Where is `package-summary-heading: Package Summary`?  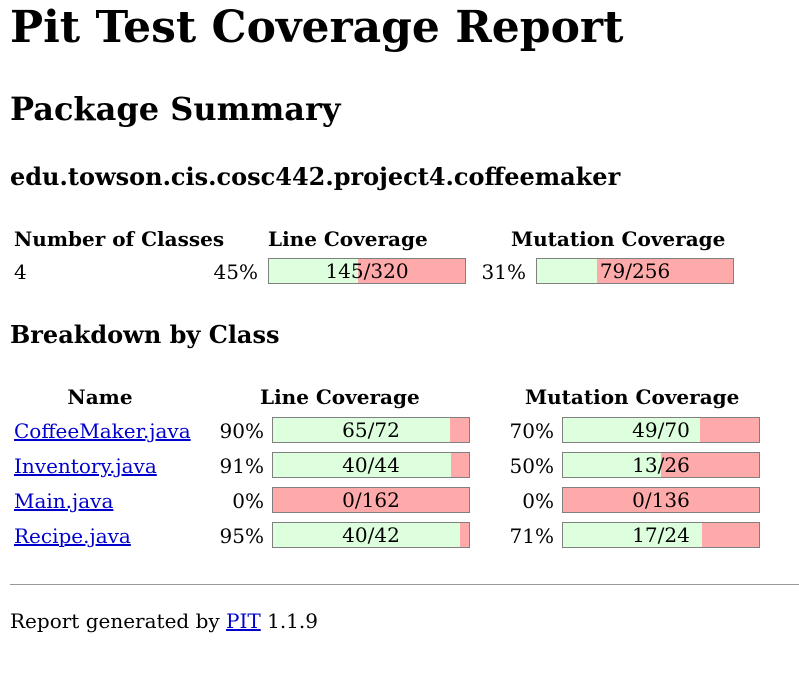 package-summary-heading: Package Summary is located at coordinates (175, 109).